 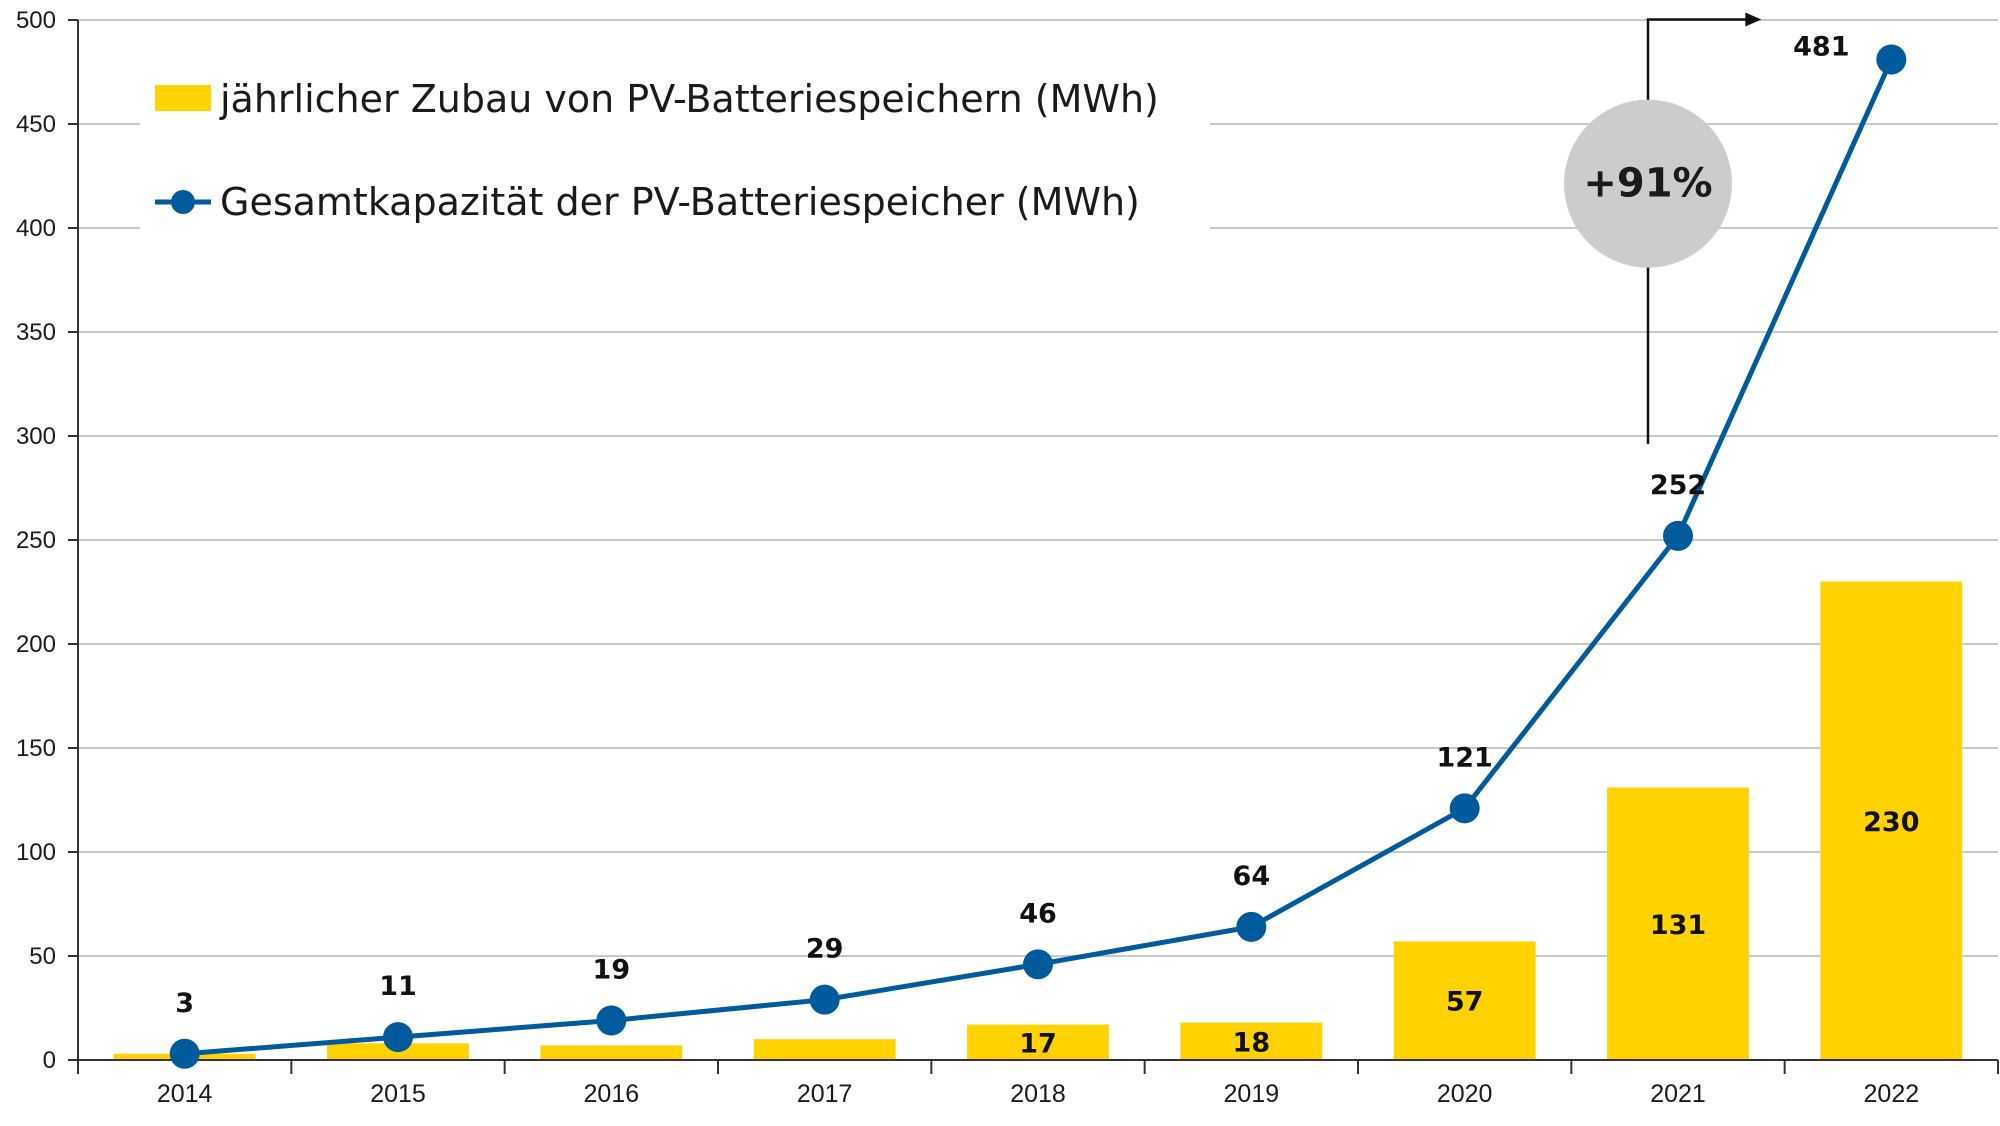 What do you see at coordinates (185, 1094) in the screenshot?
I see `x-tick-label: 2014` at bounding box center [185, 1094].